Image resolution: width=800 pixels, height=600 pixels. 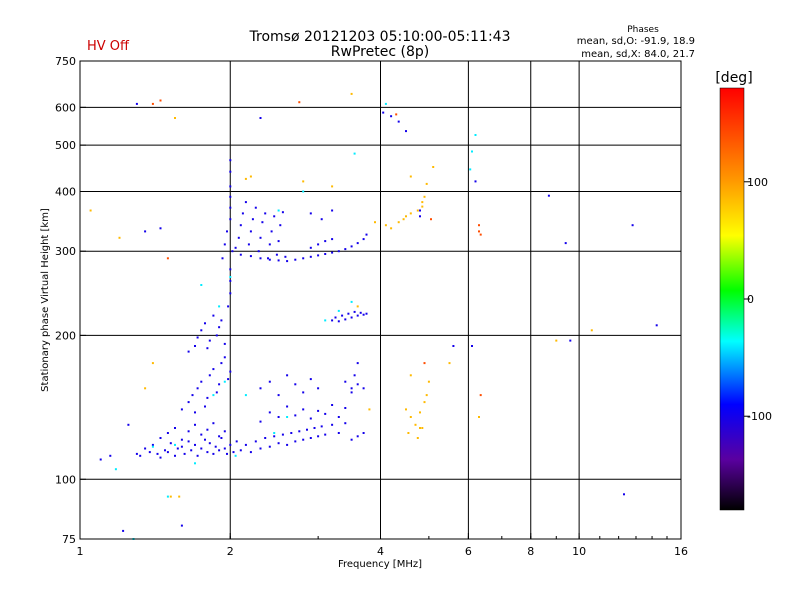 I want to click on x-tick-label: 1, so click(x=80, y=551).